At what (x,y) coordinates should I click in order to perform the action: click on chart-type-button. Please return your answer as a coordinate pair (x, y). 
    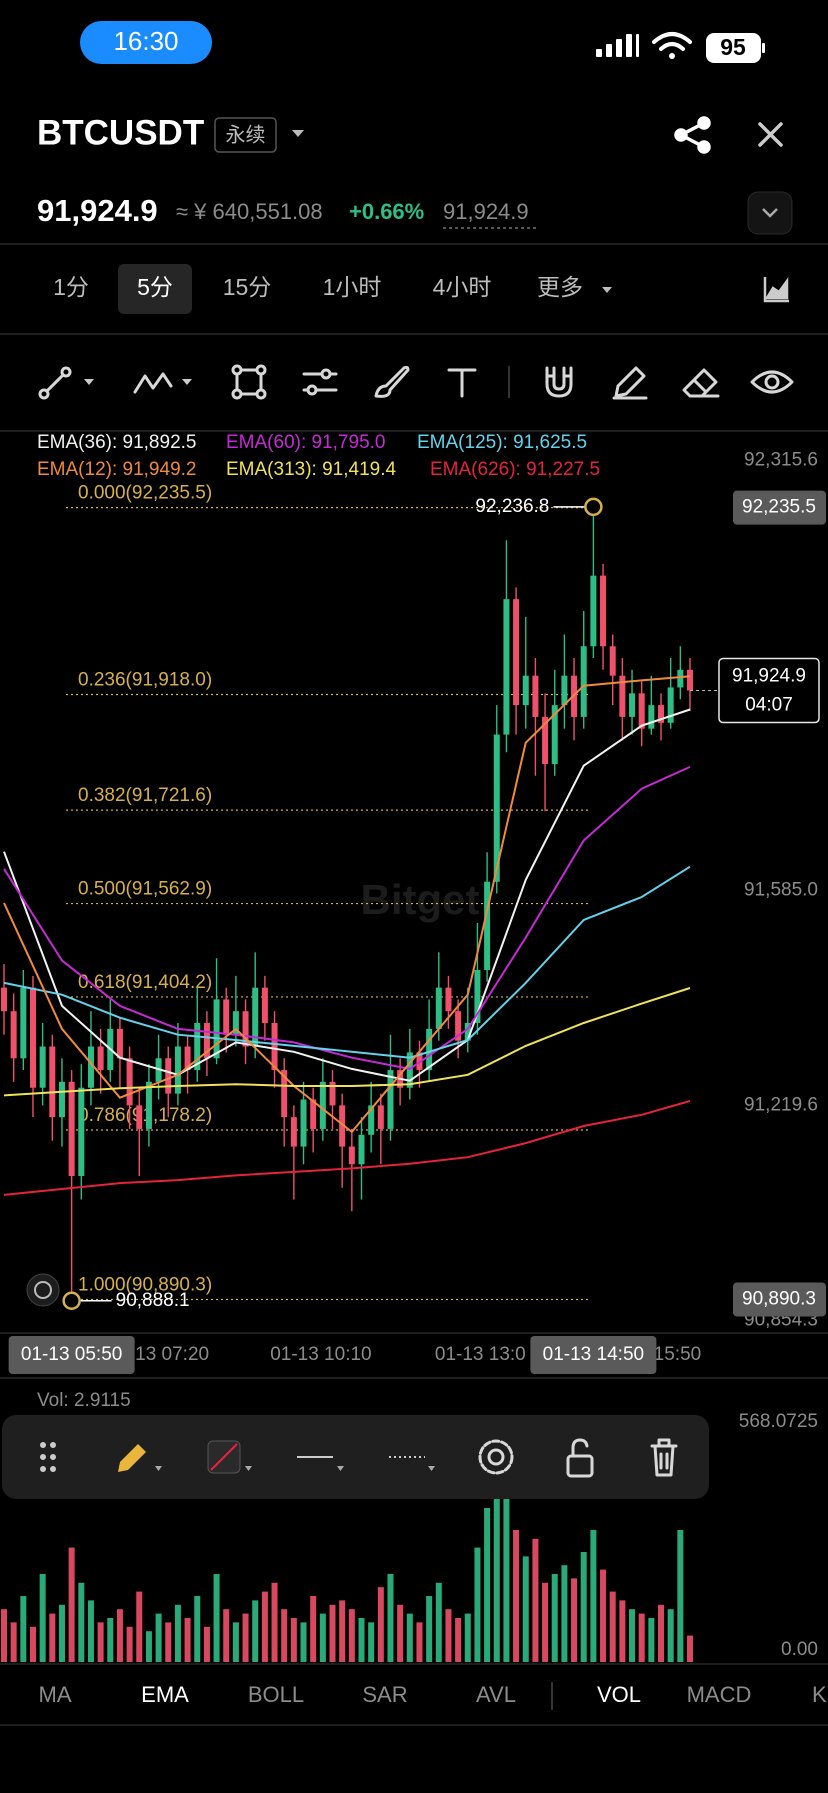
    Looking at the image, I should click on (776, 290).